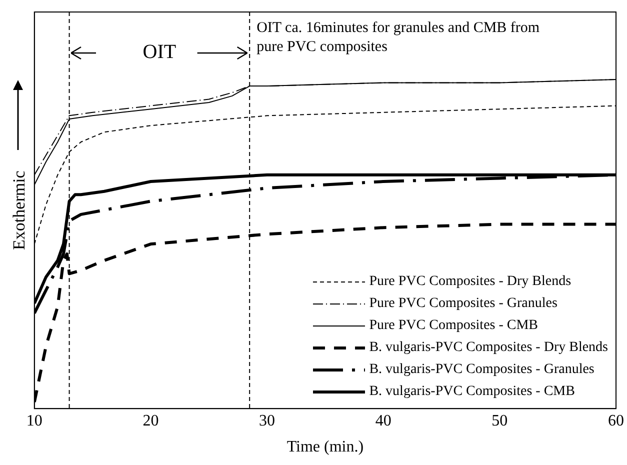 The image size is (627, 465). Describe the element at coordinates (470, 282) in the screenshot. I see `legend-label: Pure PVC Composites - Dry Blends` at that location.